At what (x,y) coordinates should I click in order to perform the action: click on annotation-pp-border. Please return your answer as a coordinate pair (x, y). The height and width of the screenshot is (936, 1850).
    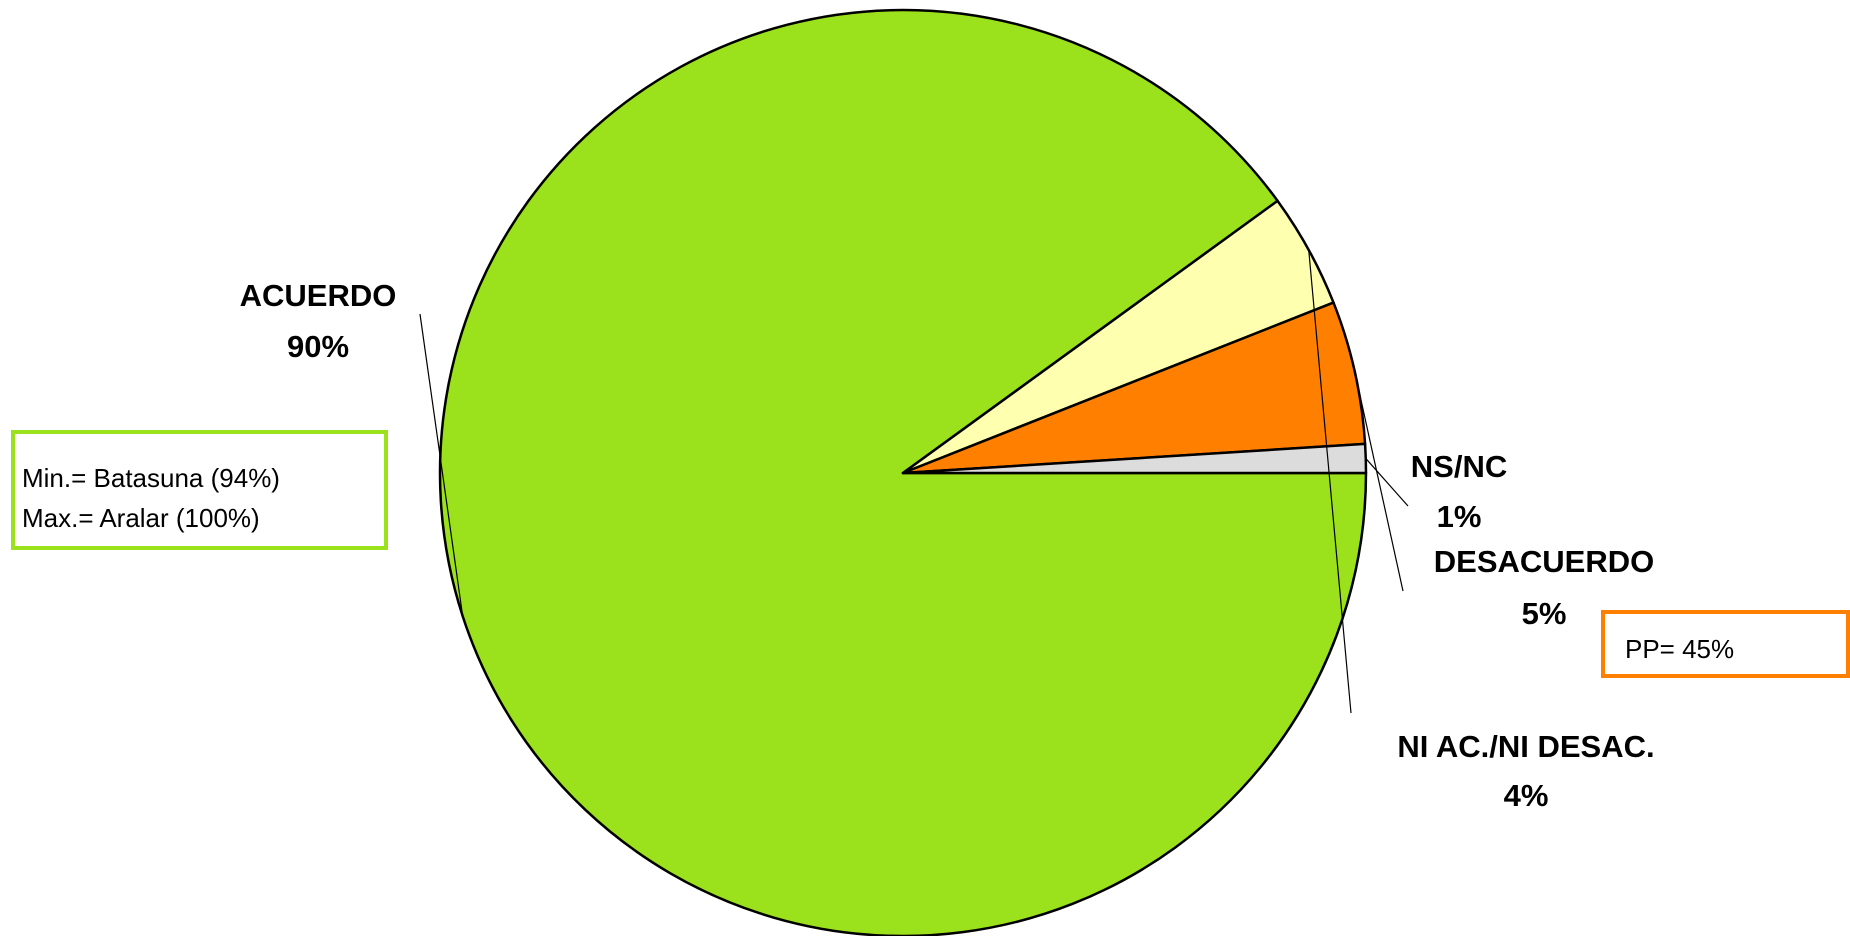
    Looking at the image, I should click on (1725, 644).